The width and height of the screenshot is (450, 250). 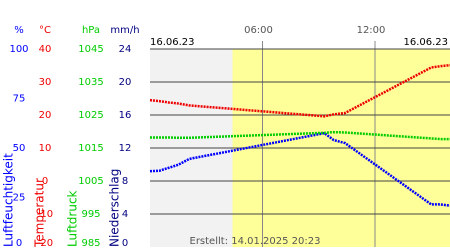 What do you see at coordinates (91, 30) in the screenshot?
I see `axis-unit: hPa` at bounding box center [91, 30].